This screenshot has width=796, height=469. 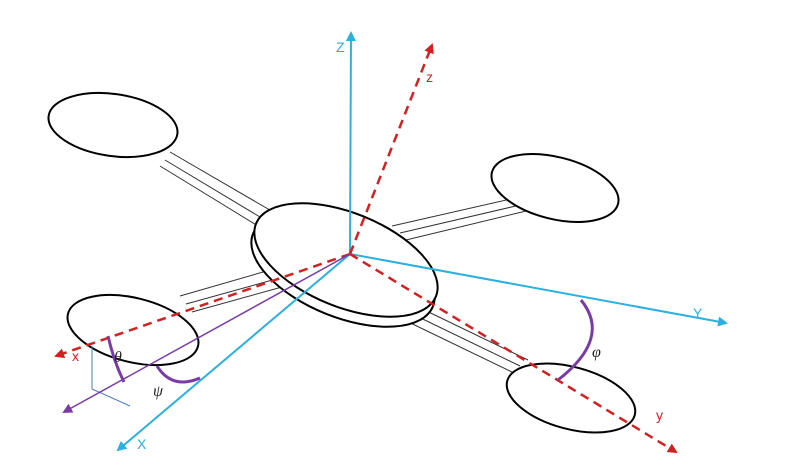 I want to click on inertial-axis-Z, so click(x=350, y=143).